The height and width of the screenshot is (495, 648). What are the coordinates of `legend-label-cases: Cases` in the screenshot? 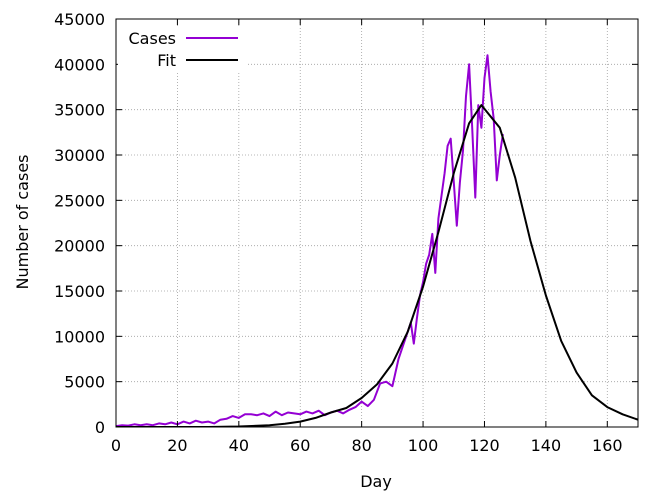 It's located at (153, 38).